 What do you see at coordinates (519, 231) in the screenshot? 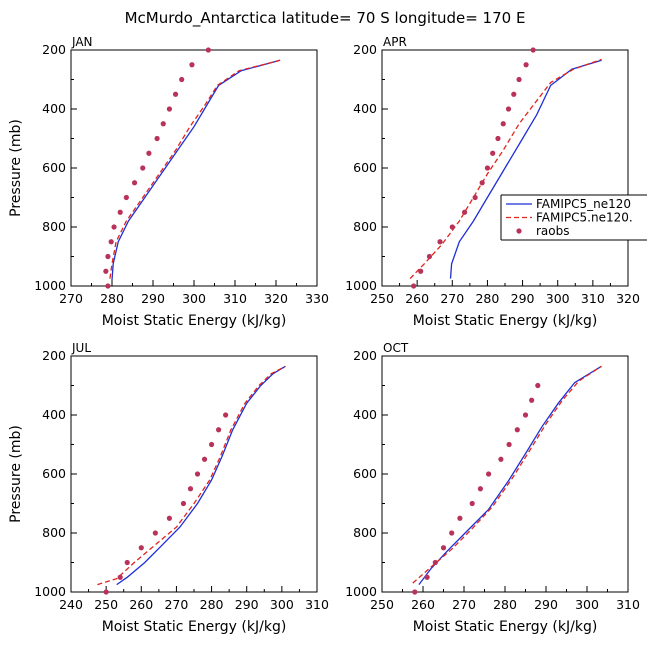
I see `legend-marker` at bounding box center [519, 231].